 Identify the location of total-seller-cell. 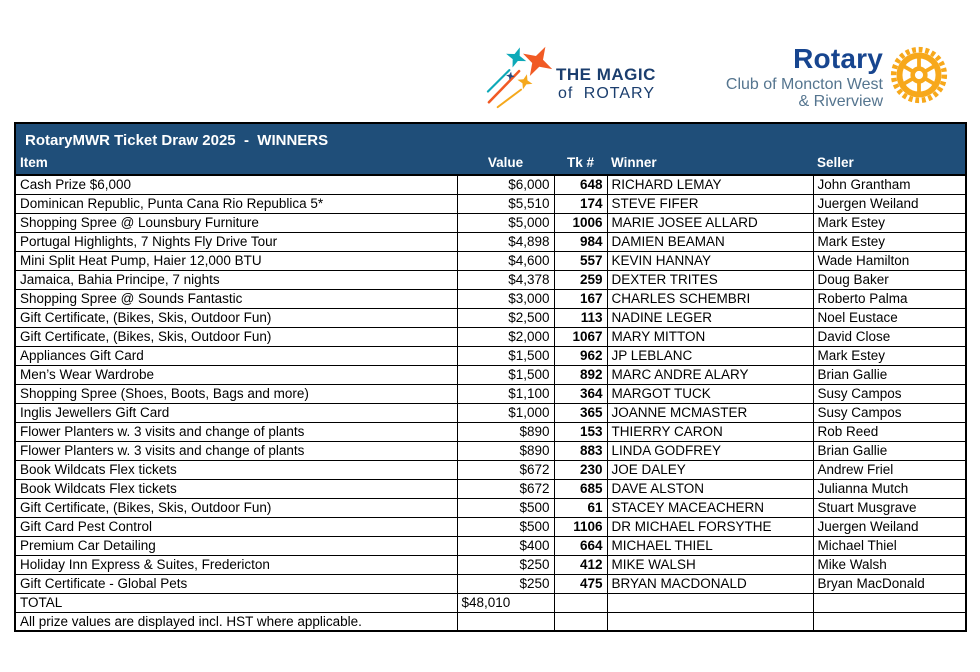
(889, 602).